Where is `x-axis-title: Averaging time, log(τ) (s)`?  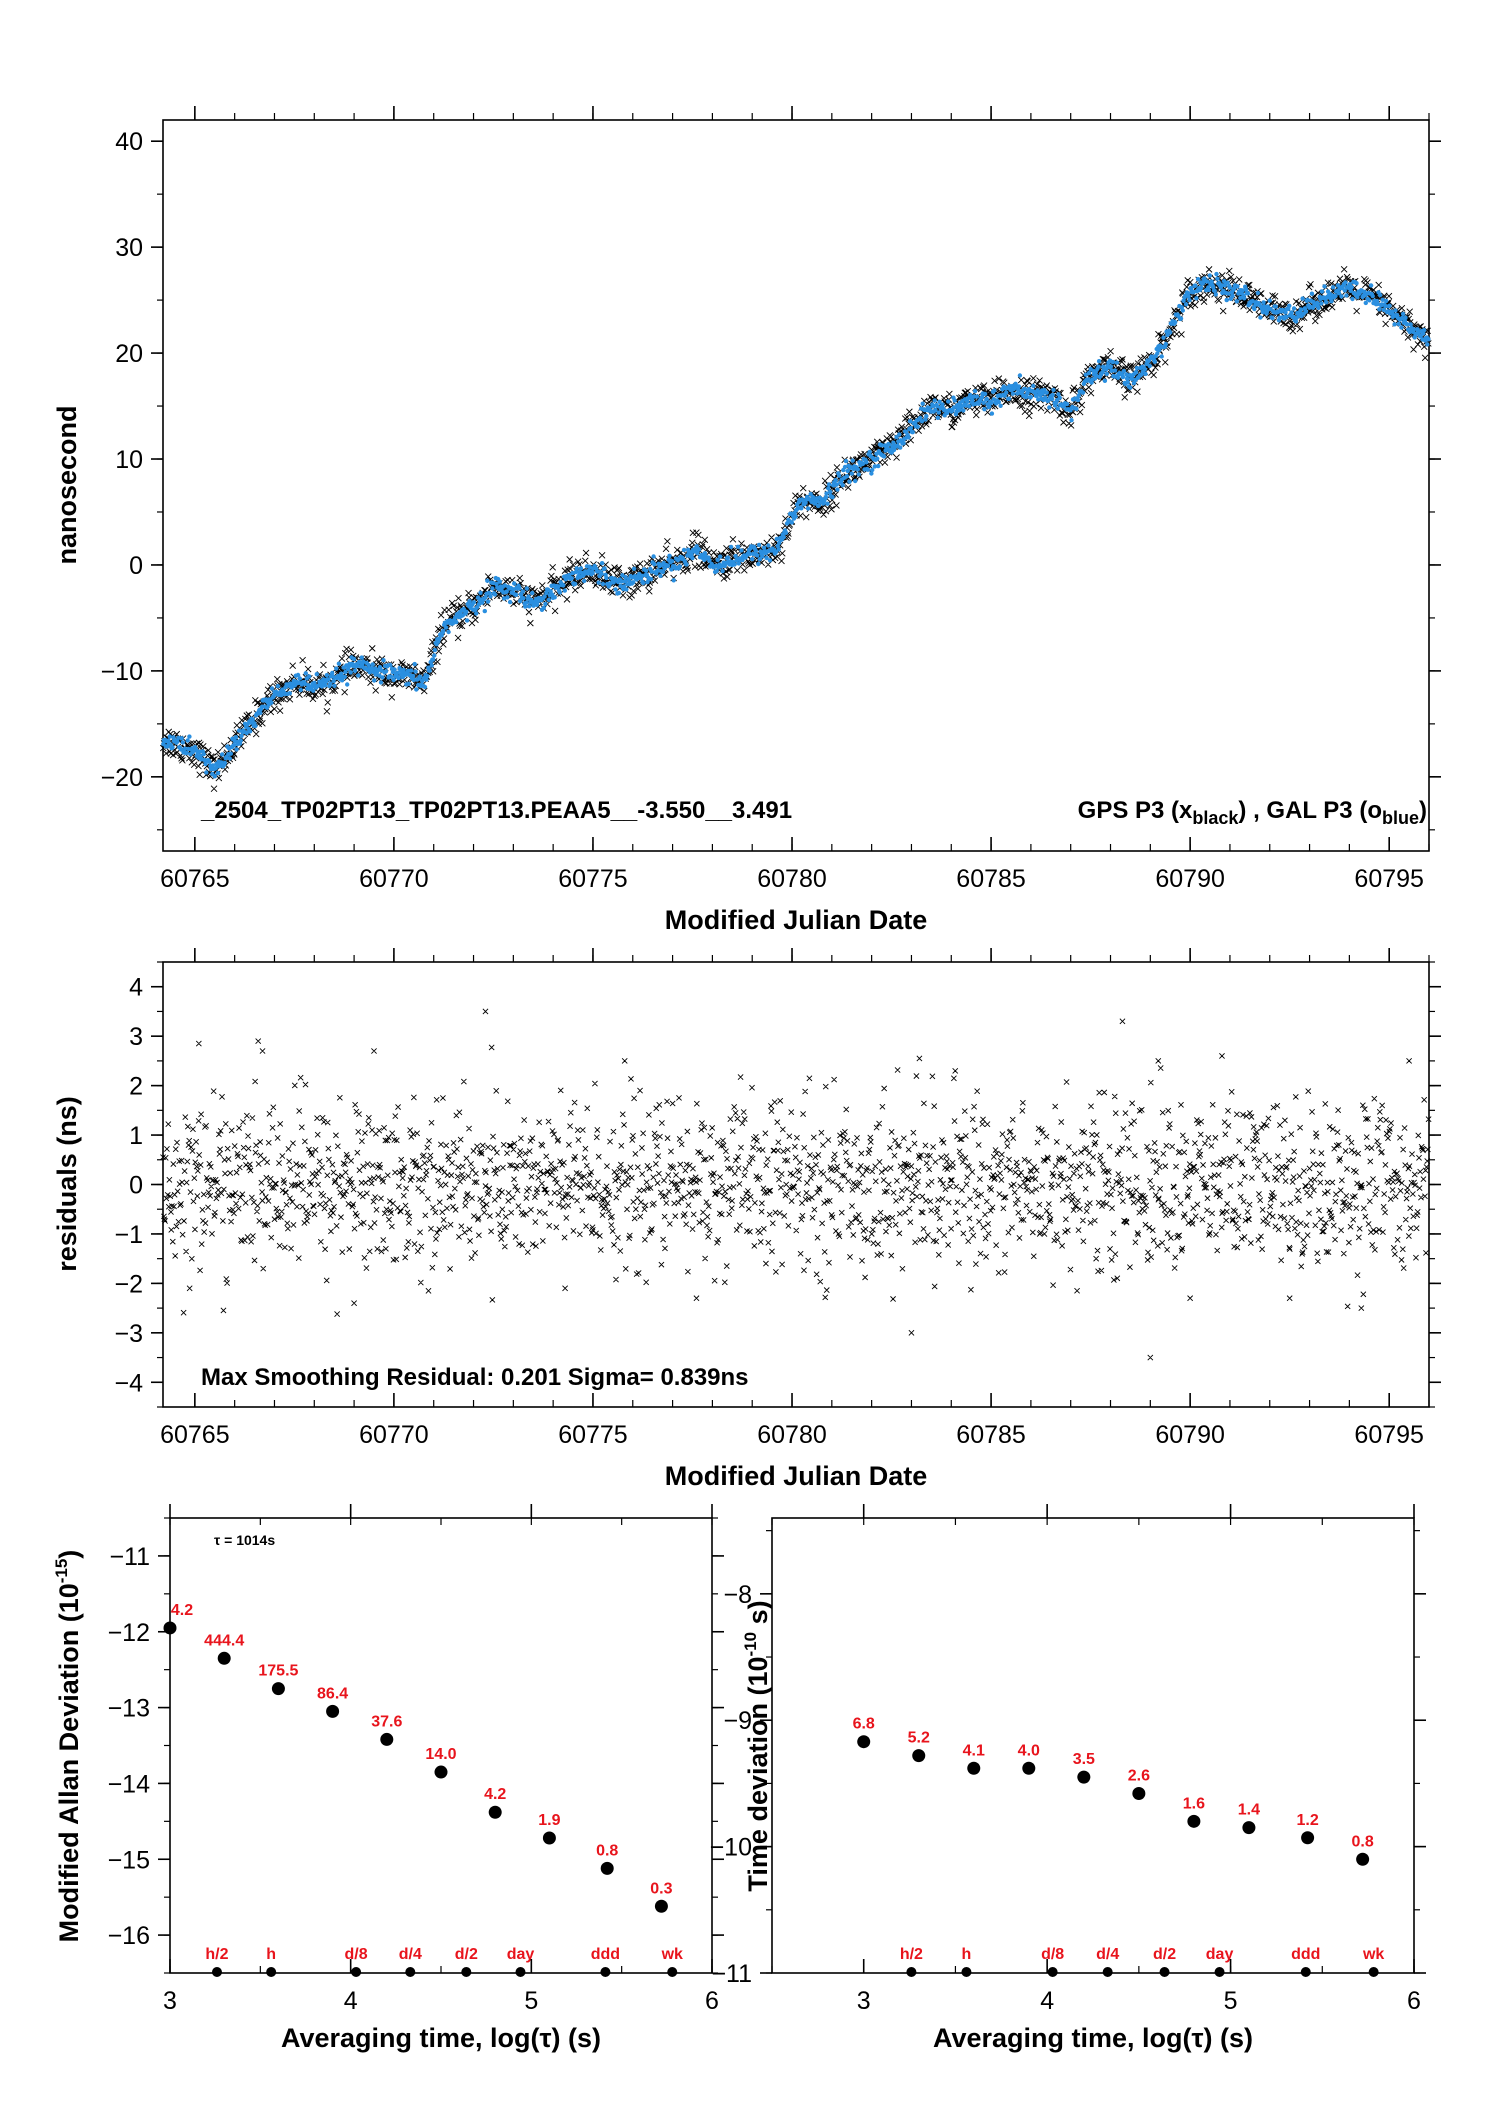
x-axis-title: Averaging time, log(τ) (s) is located at coordinates (441, 2038).